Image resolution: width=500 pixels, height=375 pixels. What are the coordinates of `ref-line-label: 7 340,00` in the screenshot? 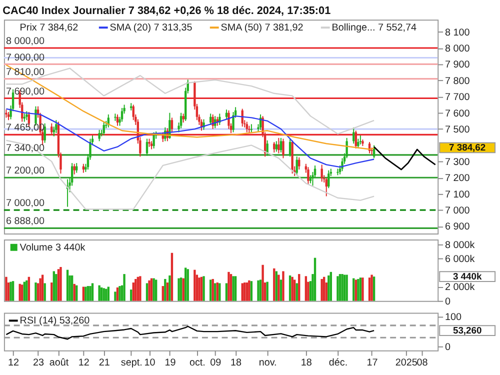 It's located at (25, 148).